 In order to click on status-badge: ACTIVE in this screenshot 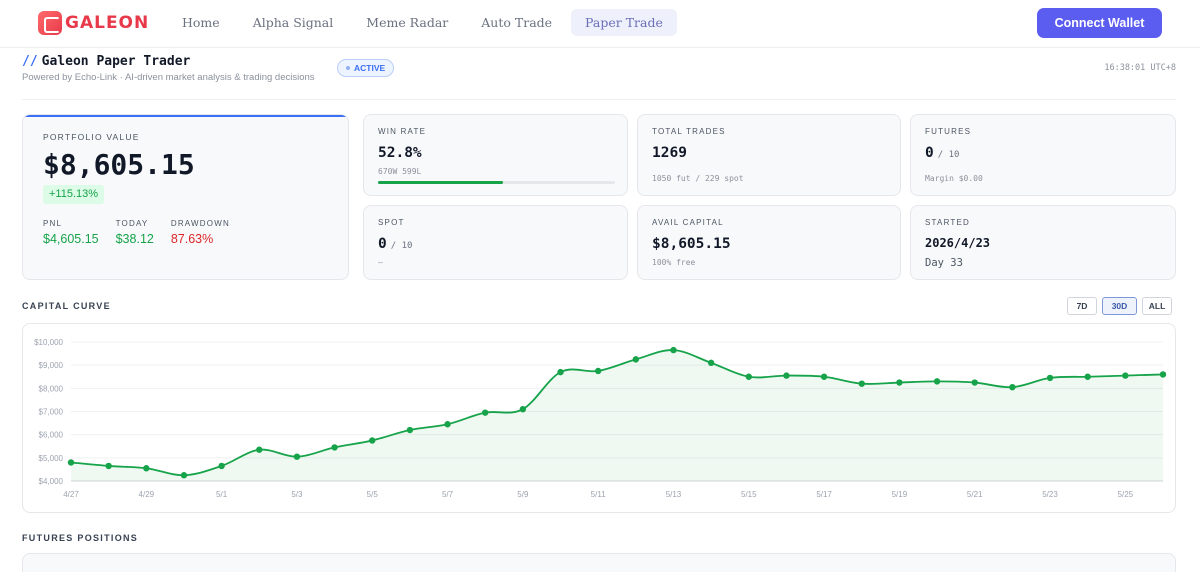, I will do `click(366, 68)`.